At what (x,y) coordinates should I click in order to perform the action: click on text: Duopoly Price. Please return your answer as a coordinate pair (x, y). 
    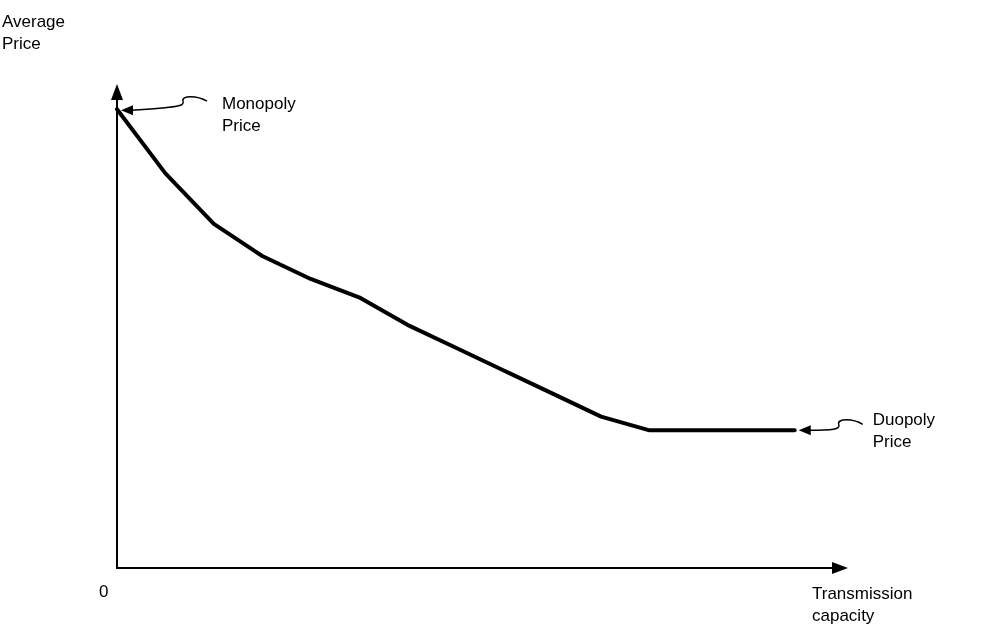
    Looking at the image, I should click on (906, 430).